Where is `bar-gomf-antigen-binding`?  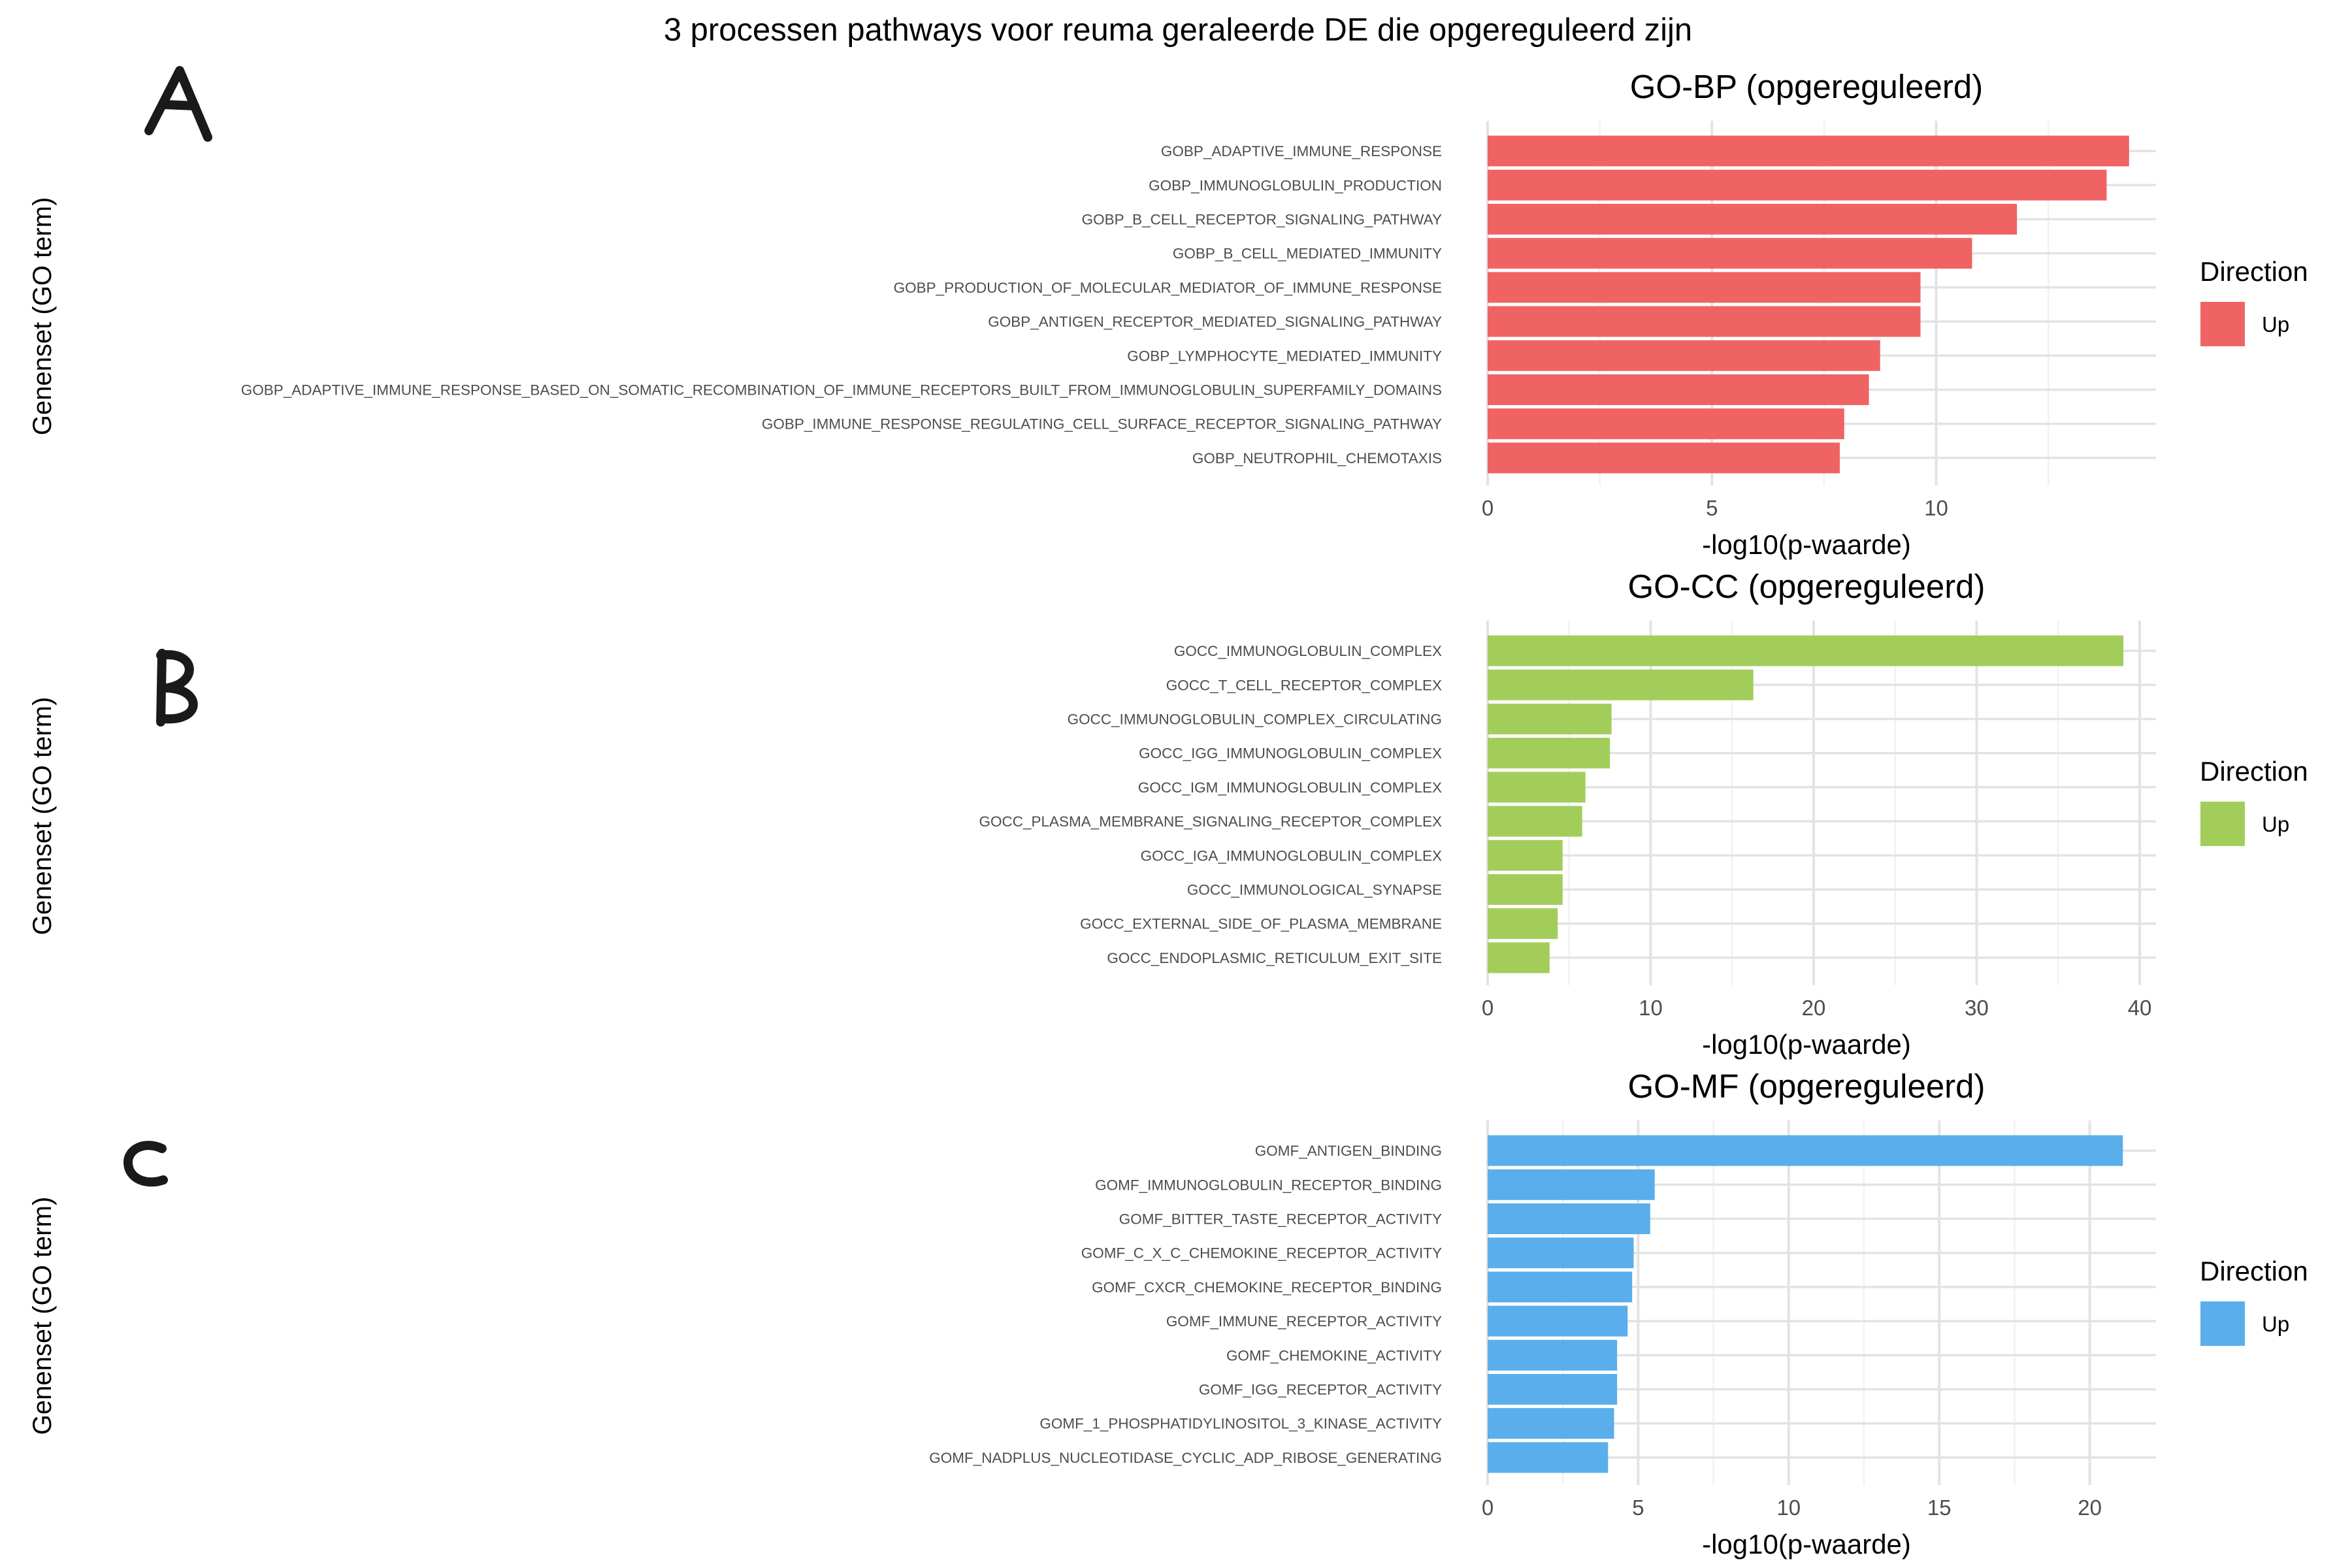 bar-gomf-antigen-binding is located at coordinates (1805, 1150).